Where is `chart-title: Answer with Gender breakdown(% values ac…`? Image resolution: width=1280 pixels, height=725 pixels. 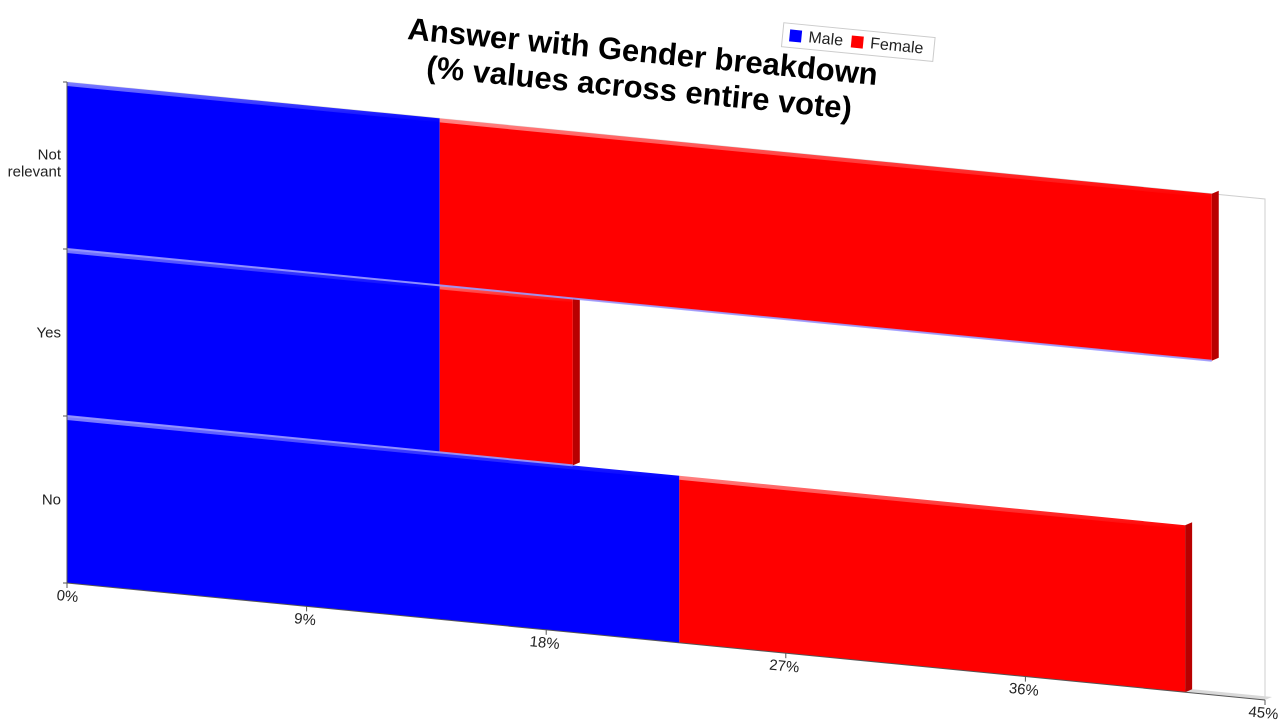 chart-title: Answer with Gender breakdown(% values ac… is located at coordinates (641, 69).